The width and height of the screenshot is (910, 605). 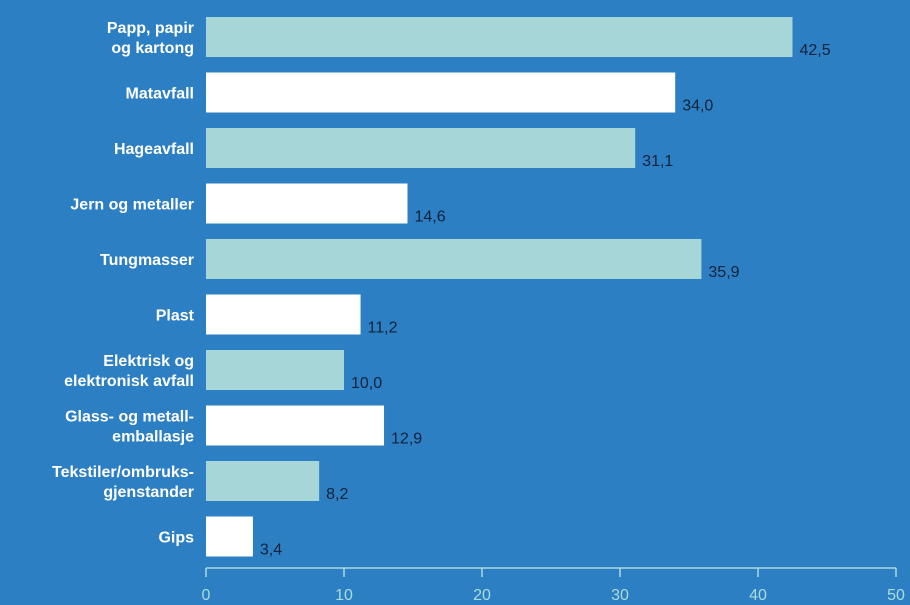 I want to click on category-label: Glass- og metall-emballasje, so click(x=129, y=427).